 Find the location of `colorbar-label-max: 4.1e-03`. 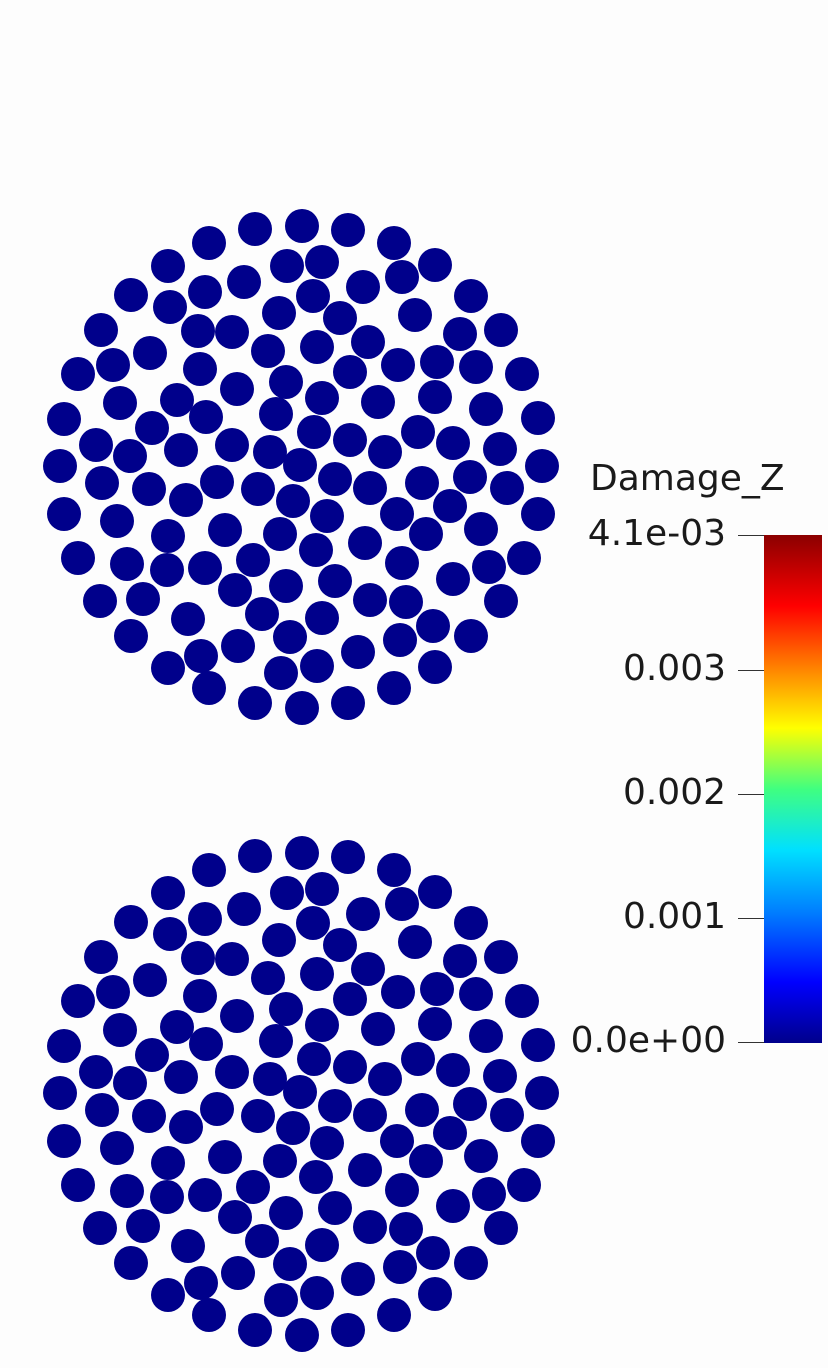

colorbar-label-max: 4.1e-03 is located at coordinates (656, 533).